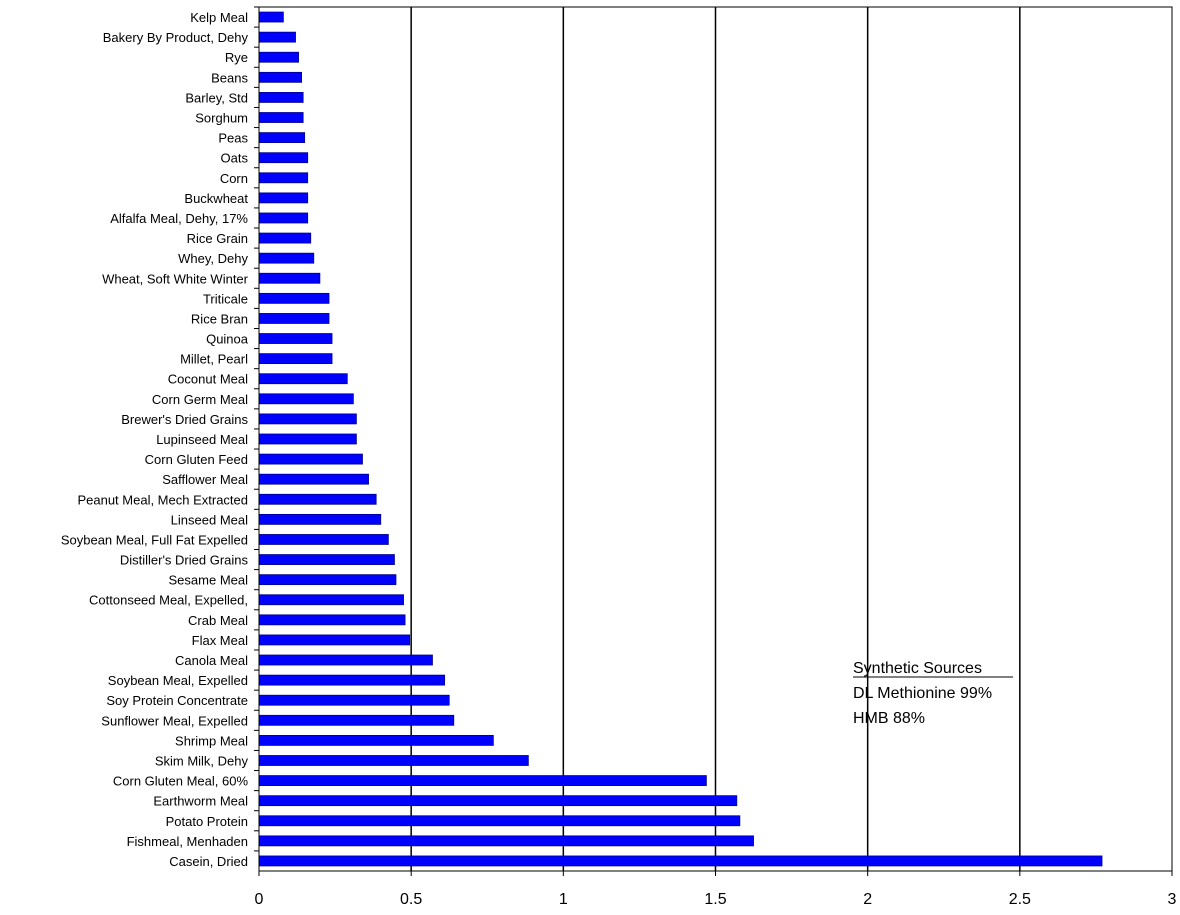  What do you see at coordinates (200, 399) in the screenshot?
I see `category-label: Corn Germ Meal` at bounding box center [200, 399].